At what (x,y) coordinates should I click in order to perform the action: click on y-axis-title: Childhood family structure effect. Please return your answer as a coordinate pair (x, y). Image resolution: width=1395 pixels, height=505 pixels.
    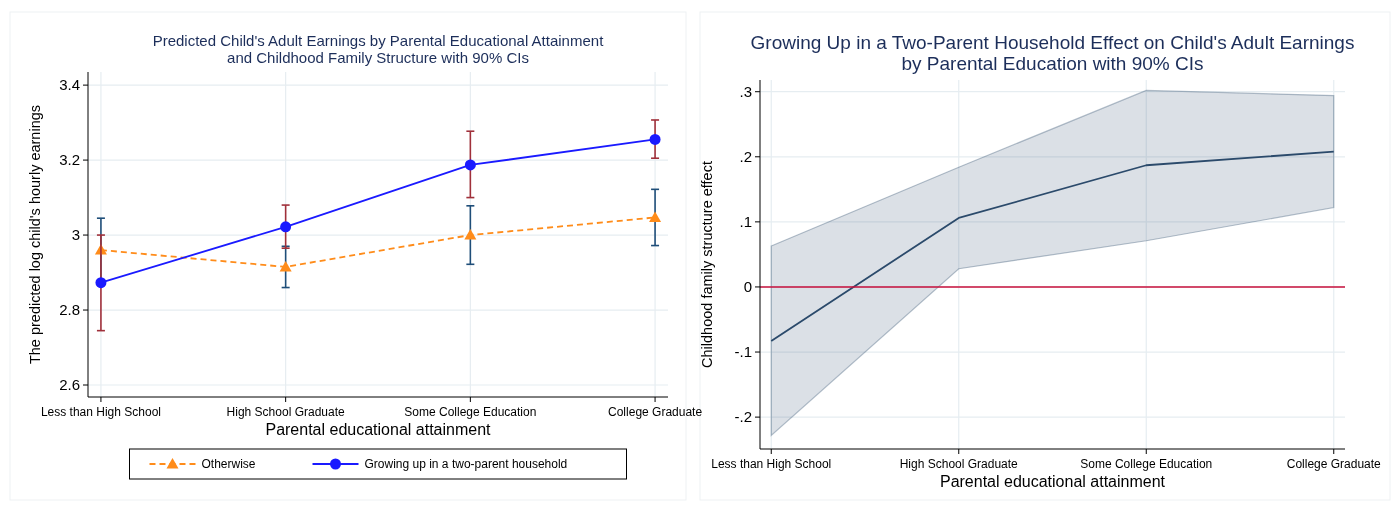
    Looking at the image, I should click on (707, 264).